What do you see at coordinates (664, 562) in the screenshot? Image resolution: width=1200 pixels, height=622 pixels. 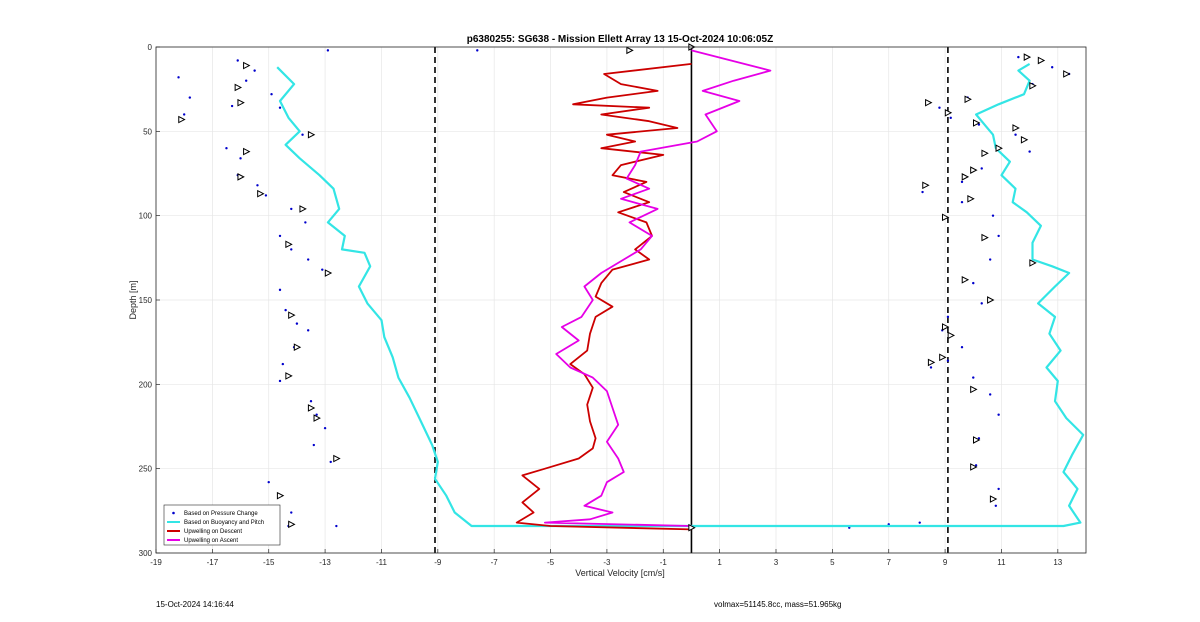 I see `x-tick-label: -1` at bounding box center [664, 562].